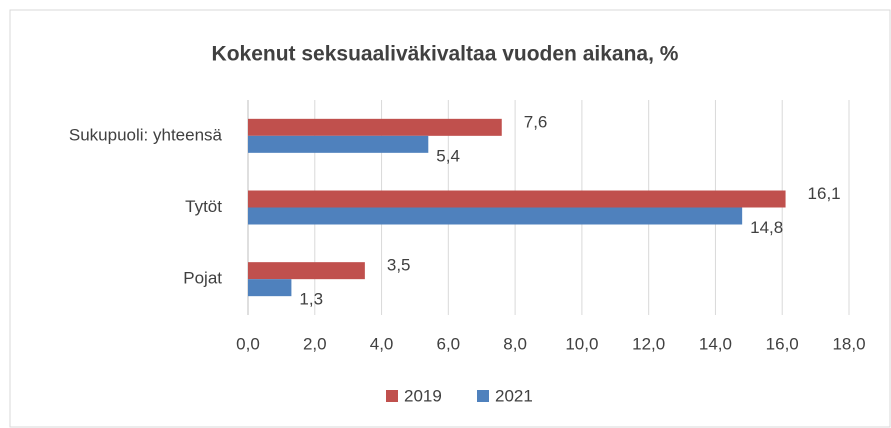 The height and width of the screenshot is (428, 891). What do you see at coordinates (399, 265) in the screenshot?
I see `data-label: 3,5` at bounding box center [399, 265].